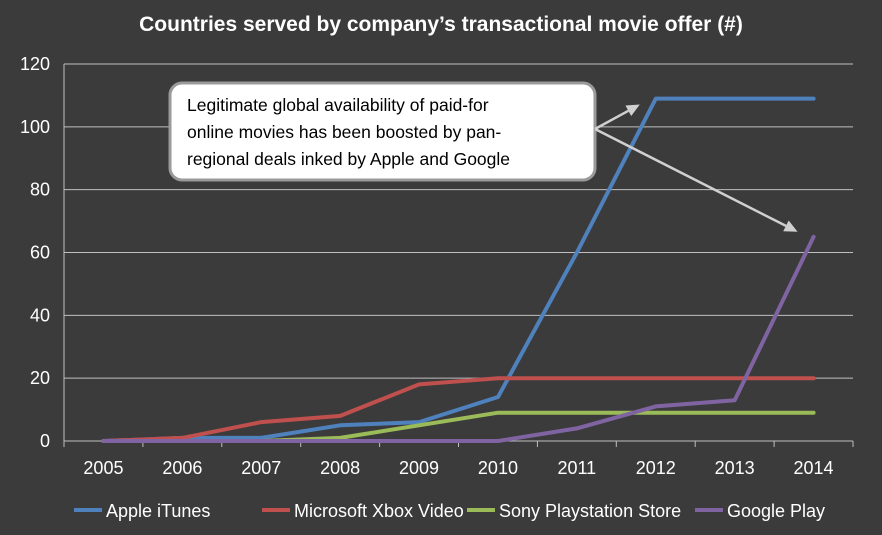  I want to click on x-tick-label: 2008, so click(340, 468).